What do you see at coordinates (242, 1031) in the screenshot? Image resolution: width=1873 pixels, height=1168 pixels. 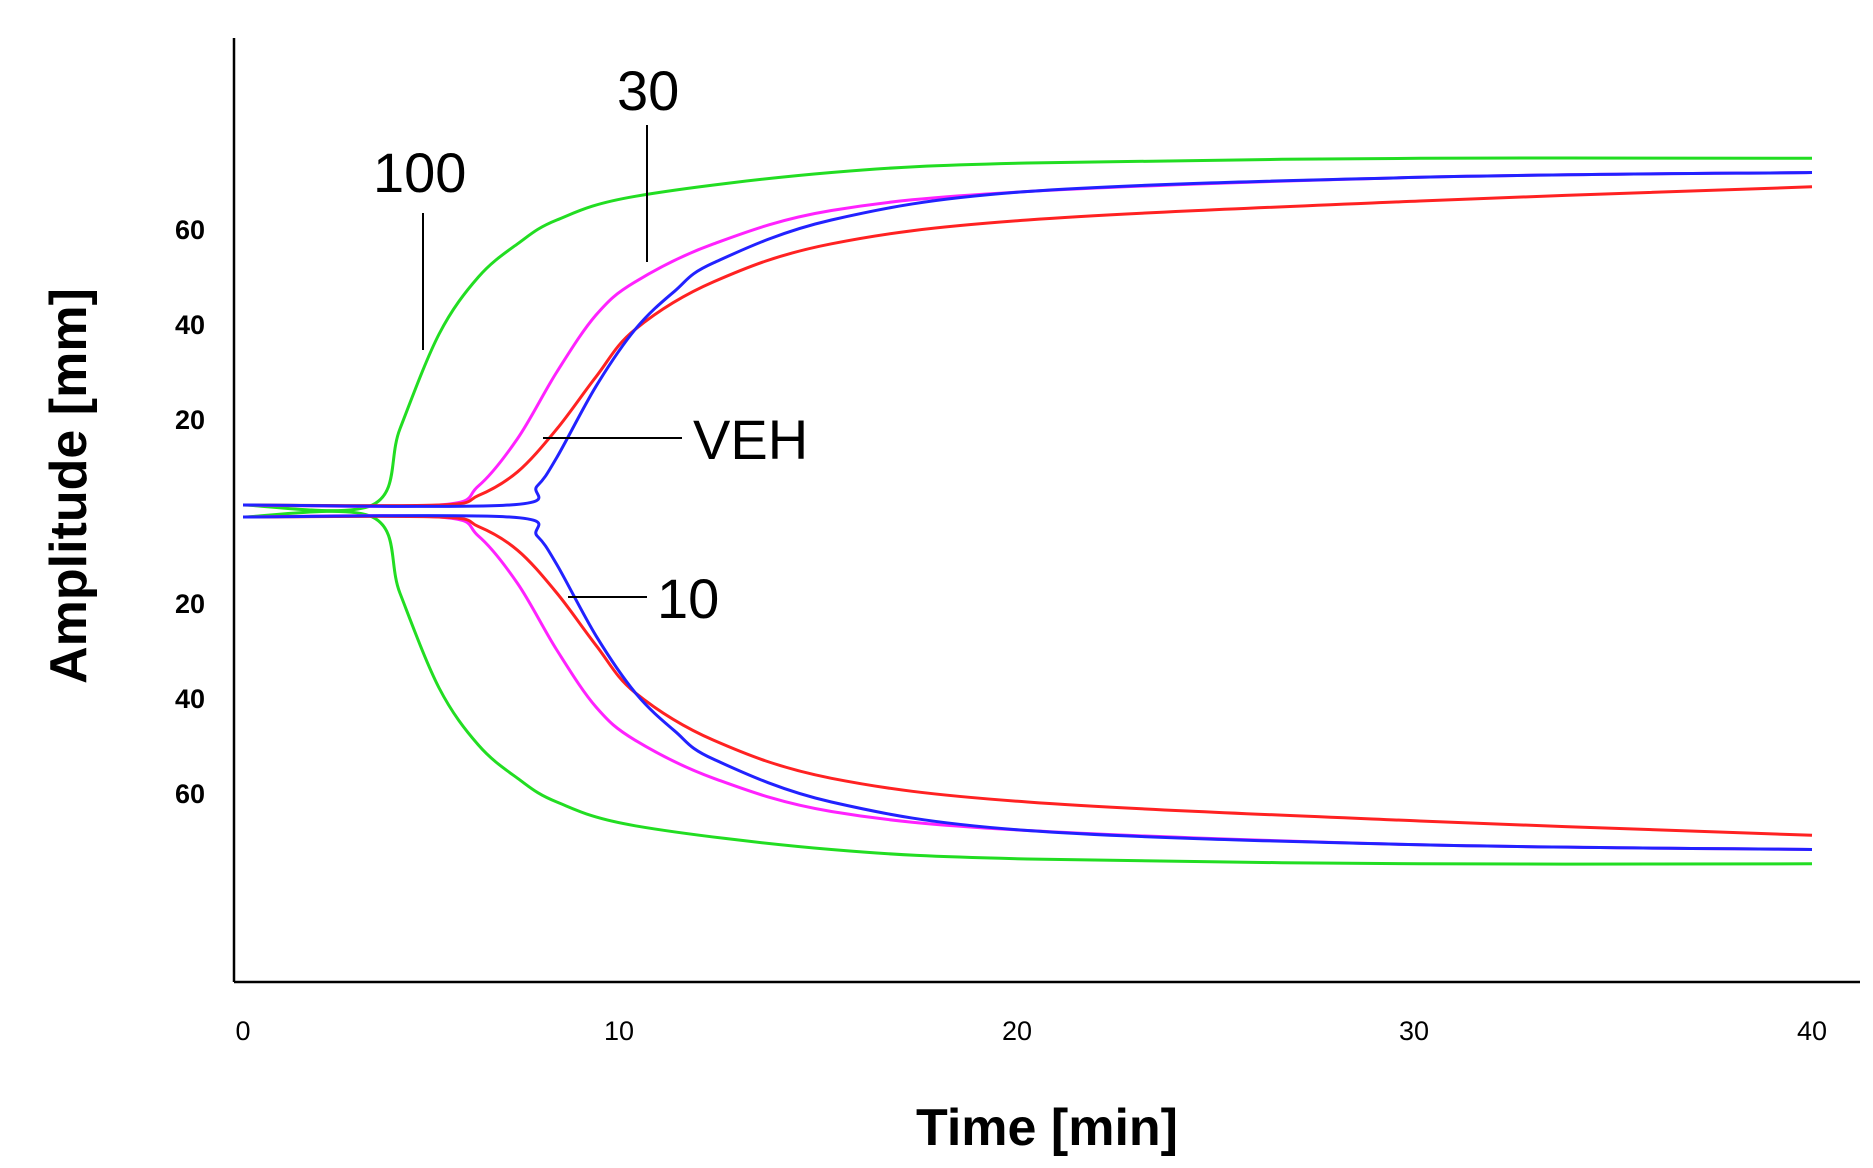 I see `x-tick-label: 0` at bounding box center [242, 1031].